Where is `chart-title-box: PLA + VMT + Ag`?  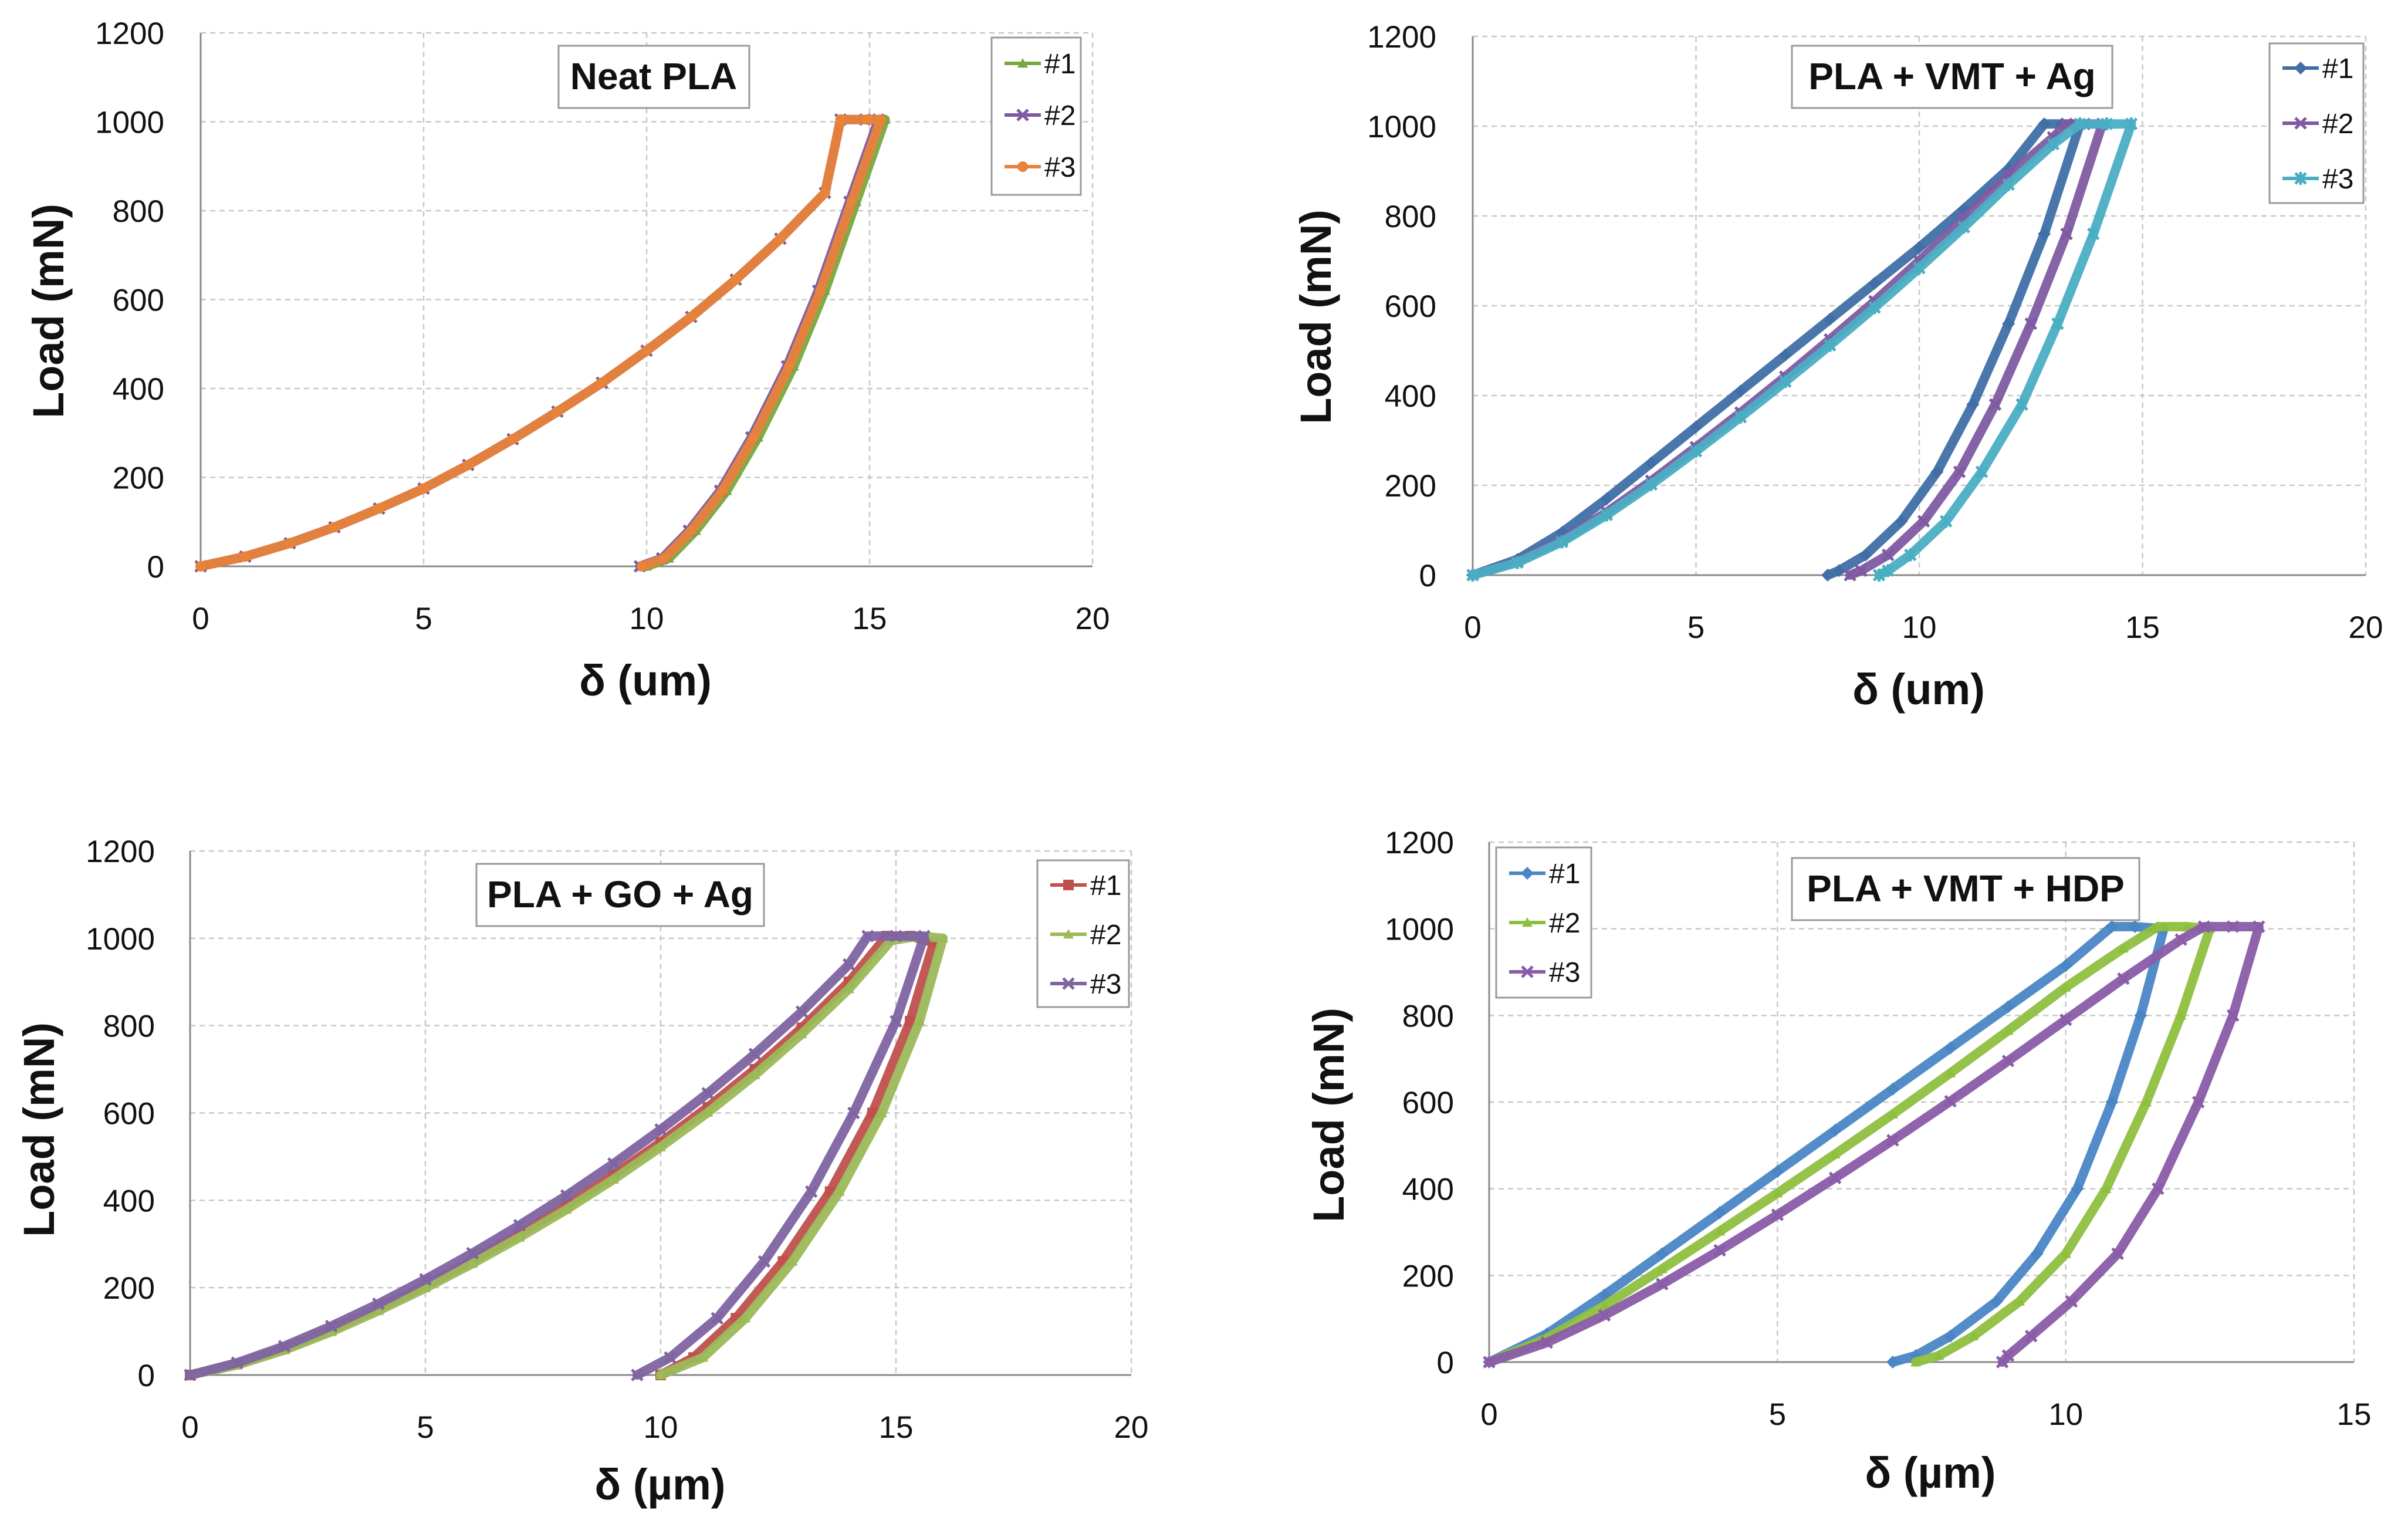
chart-title-box: PLA + VMT + Ag is located at coordinates (1952, 77).